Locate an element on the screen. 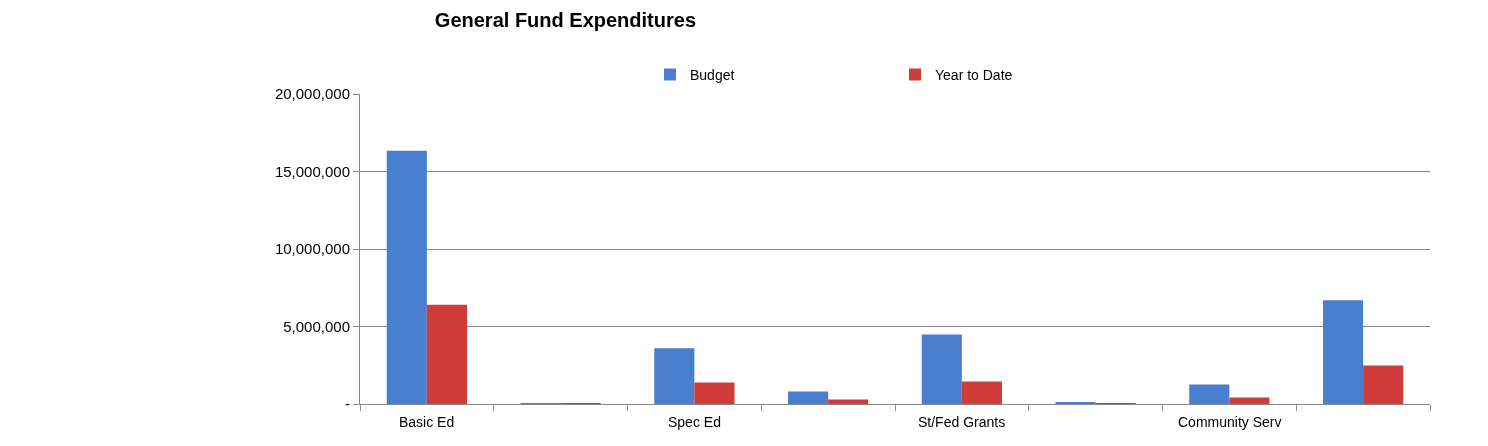  legend-label: Budget is located at coordinates (712, 74).